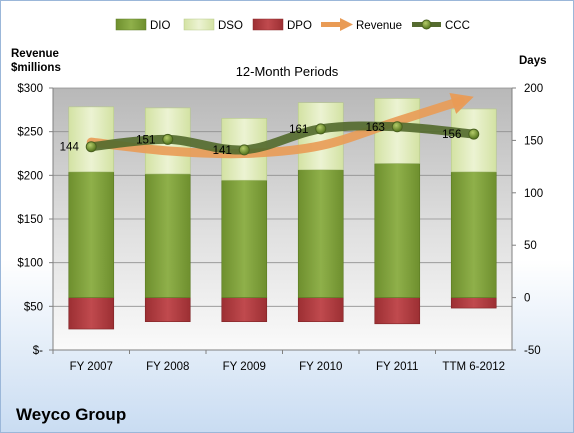 This screenshot has width=574, height=433. Describe the element at coordinates (530, 246) in the screenshot. I see `right-tick-label: 50` at that location.